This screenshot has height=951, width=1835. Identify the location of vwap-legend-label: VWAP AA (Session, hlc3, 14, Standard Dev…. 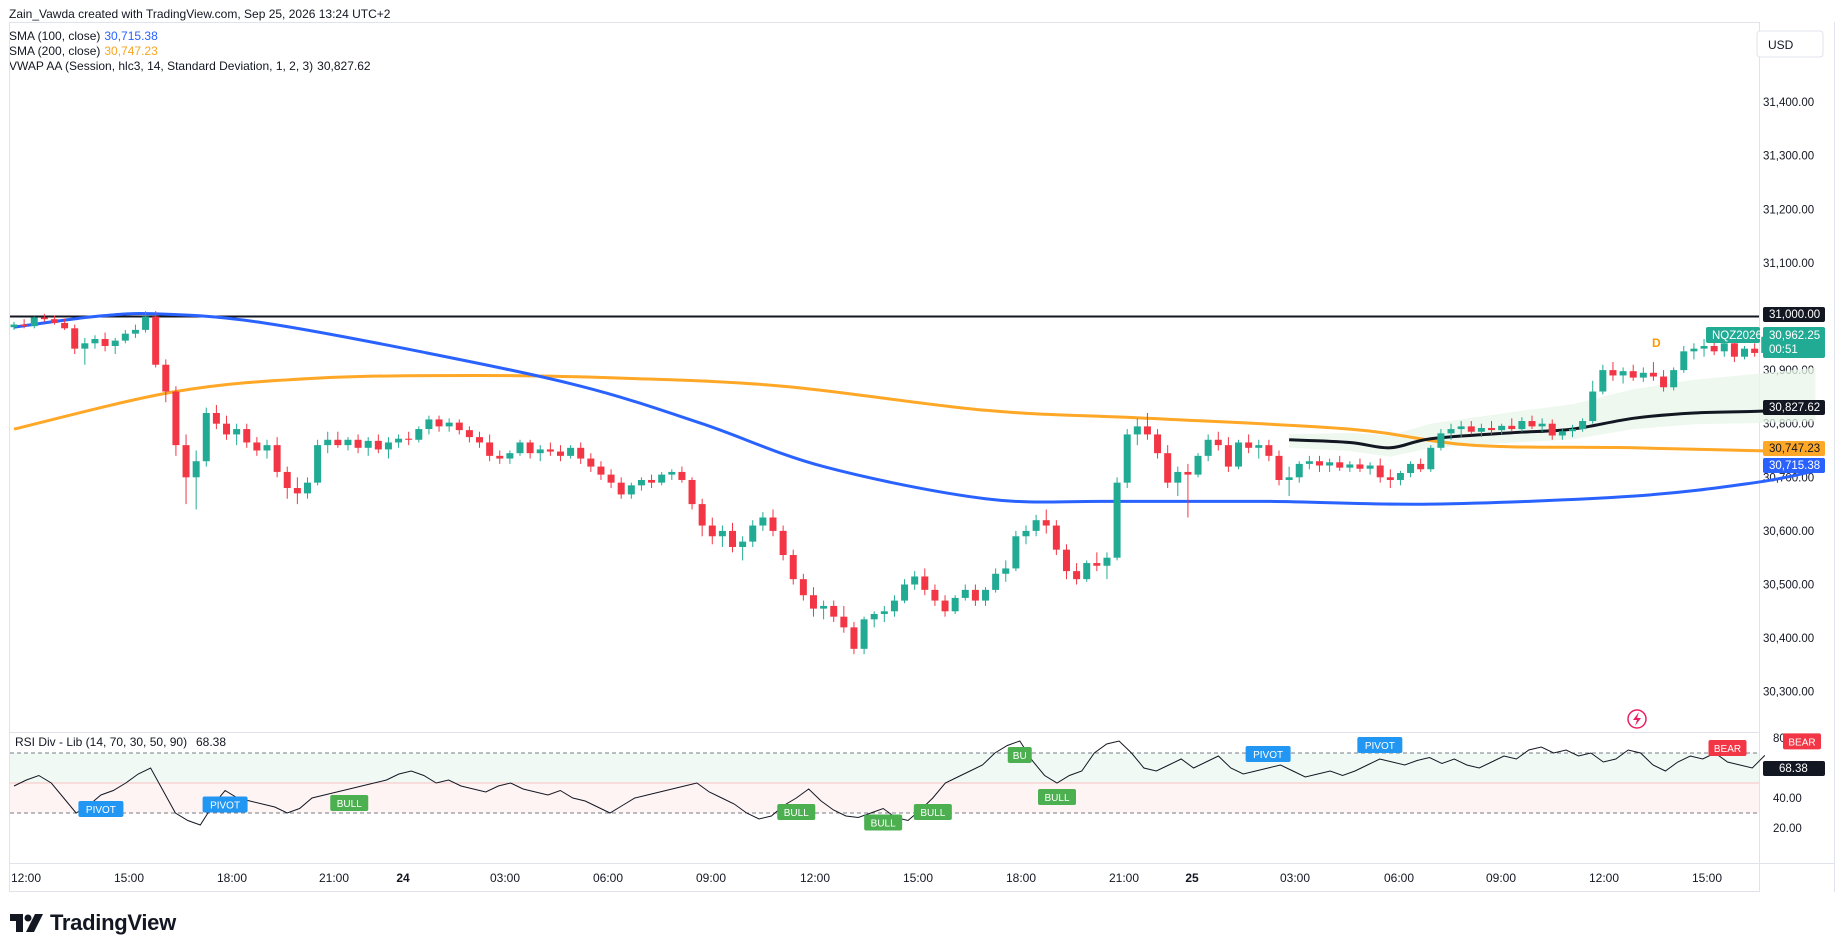
(161, 66).